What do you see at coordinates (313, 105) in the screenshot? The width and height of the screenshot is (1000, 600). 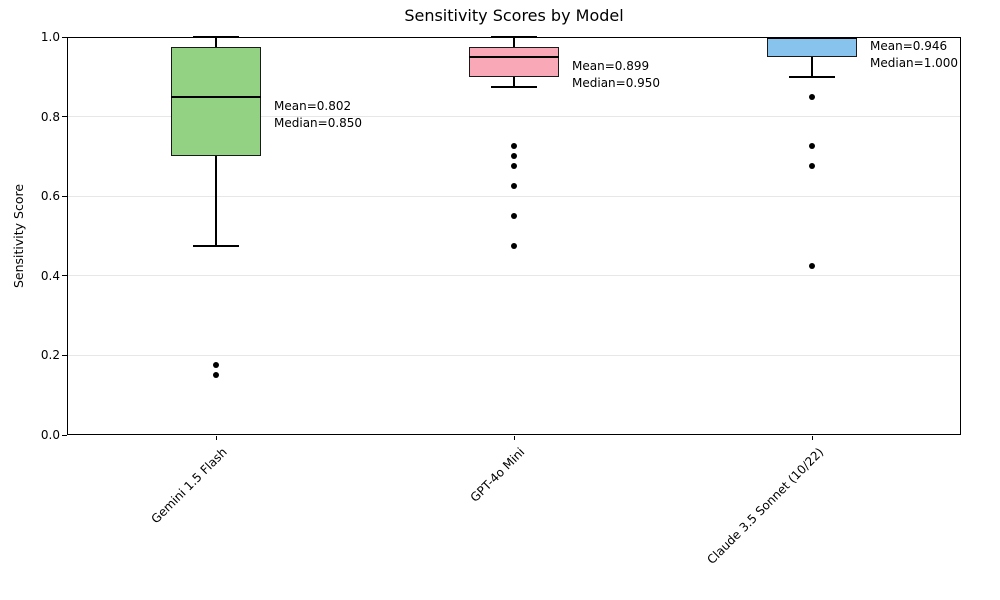 I see `stats-annotation-line: Mean=0.802` at bounding box center [313, 105].